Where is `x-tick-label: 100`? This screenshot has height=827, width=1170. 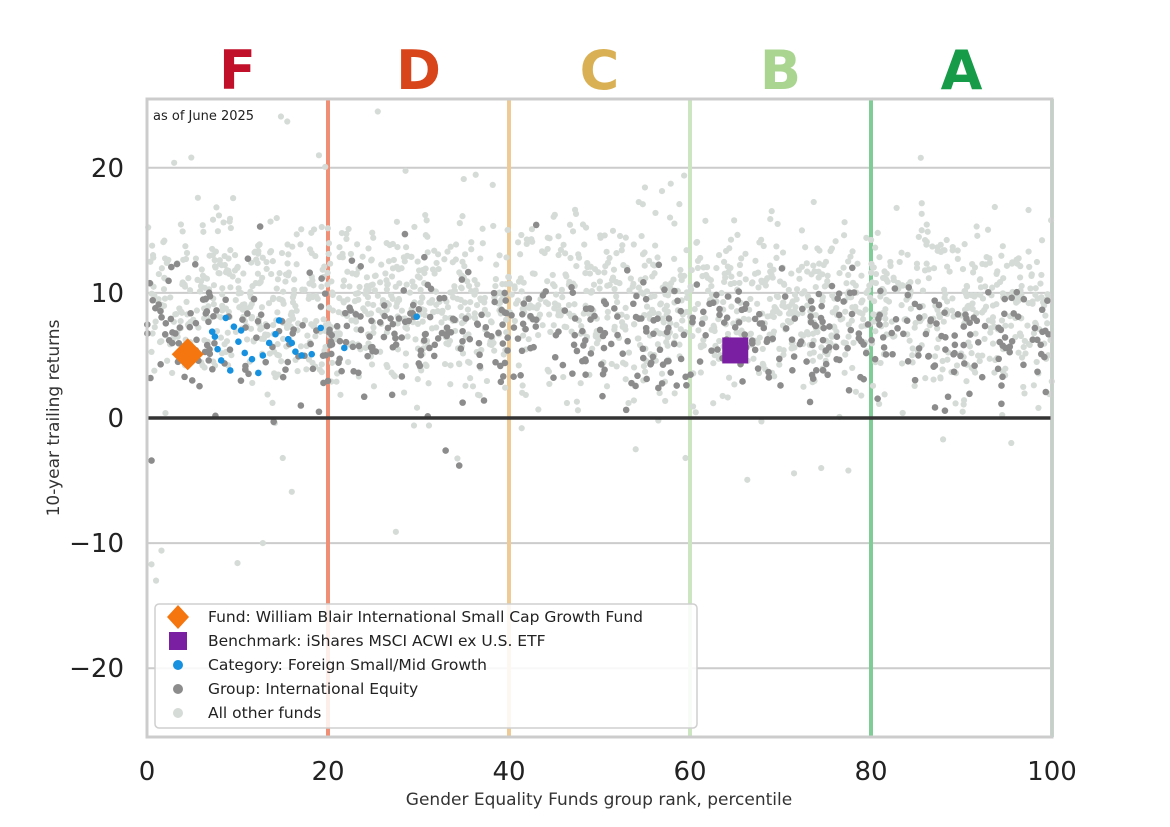
x-tick-label: 100 is located at coordinates (1052, 772).